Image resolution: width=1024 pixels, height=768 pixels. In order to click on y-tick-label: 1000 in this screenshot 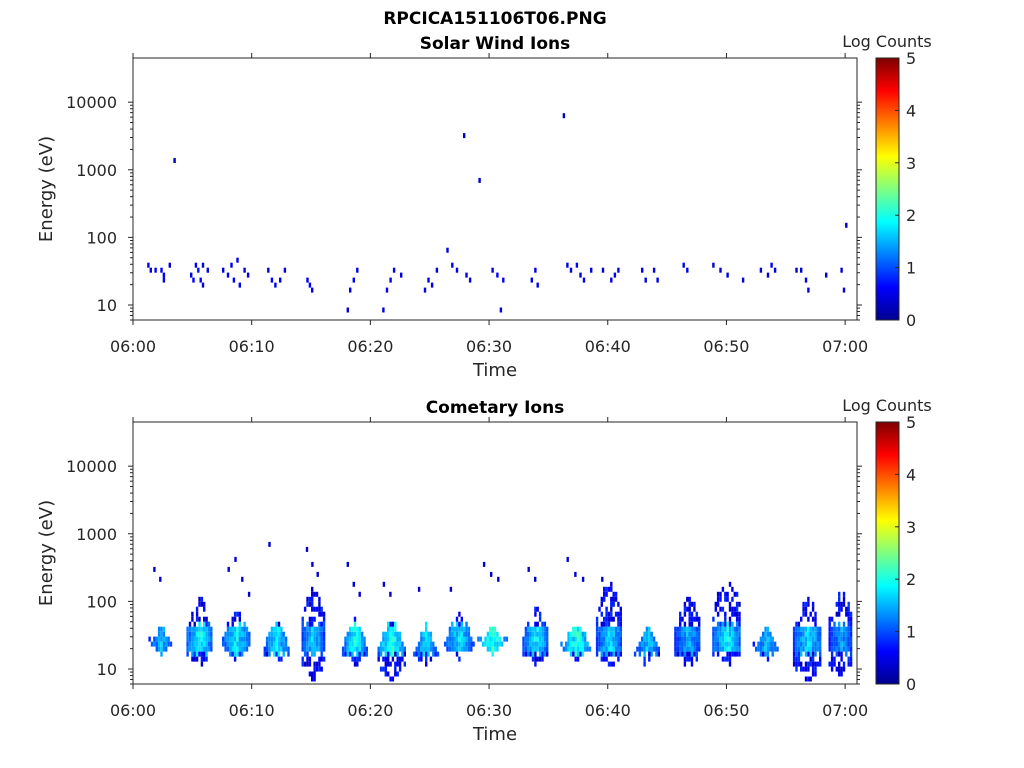, I will do `click(96, 534)`.